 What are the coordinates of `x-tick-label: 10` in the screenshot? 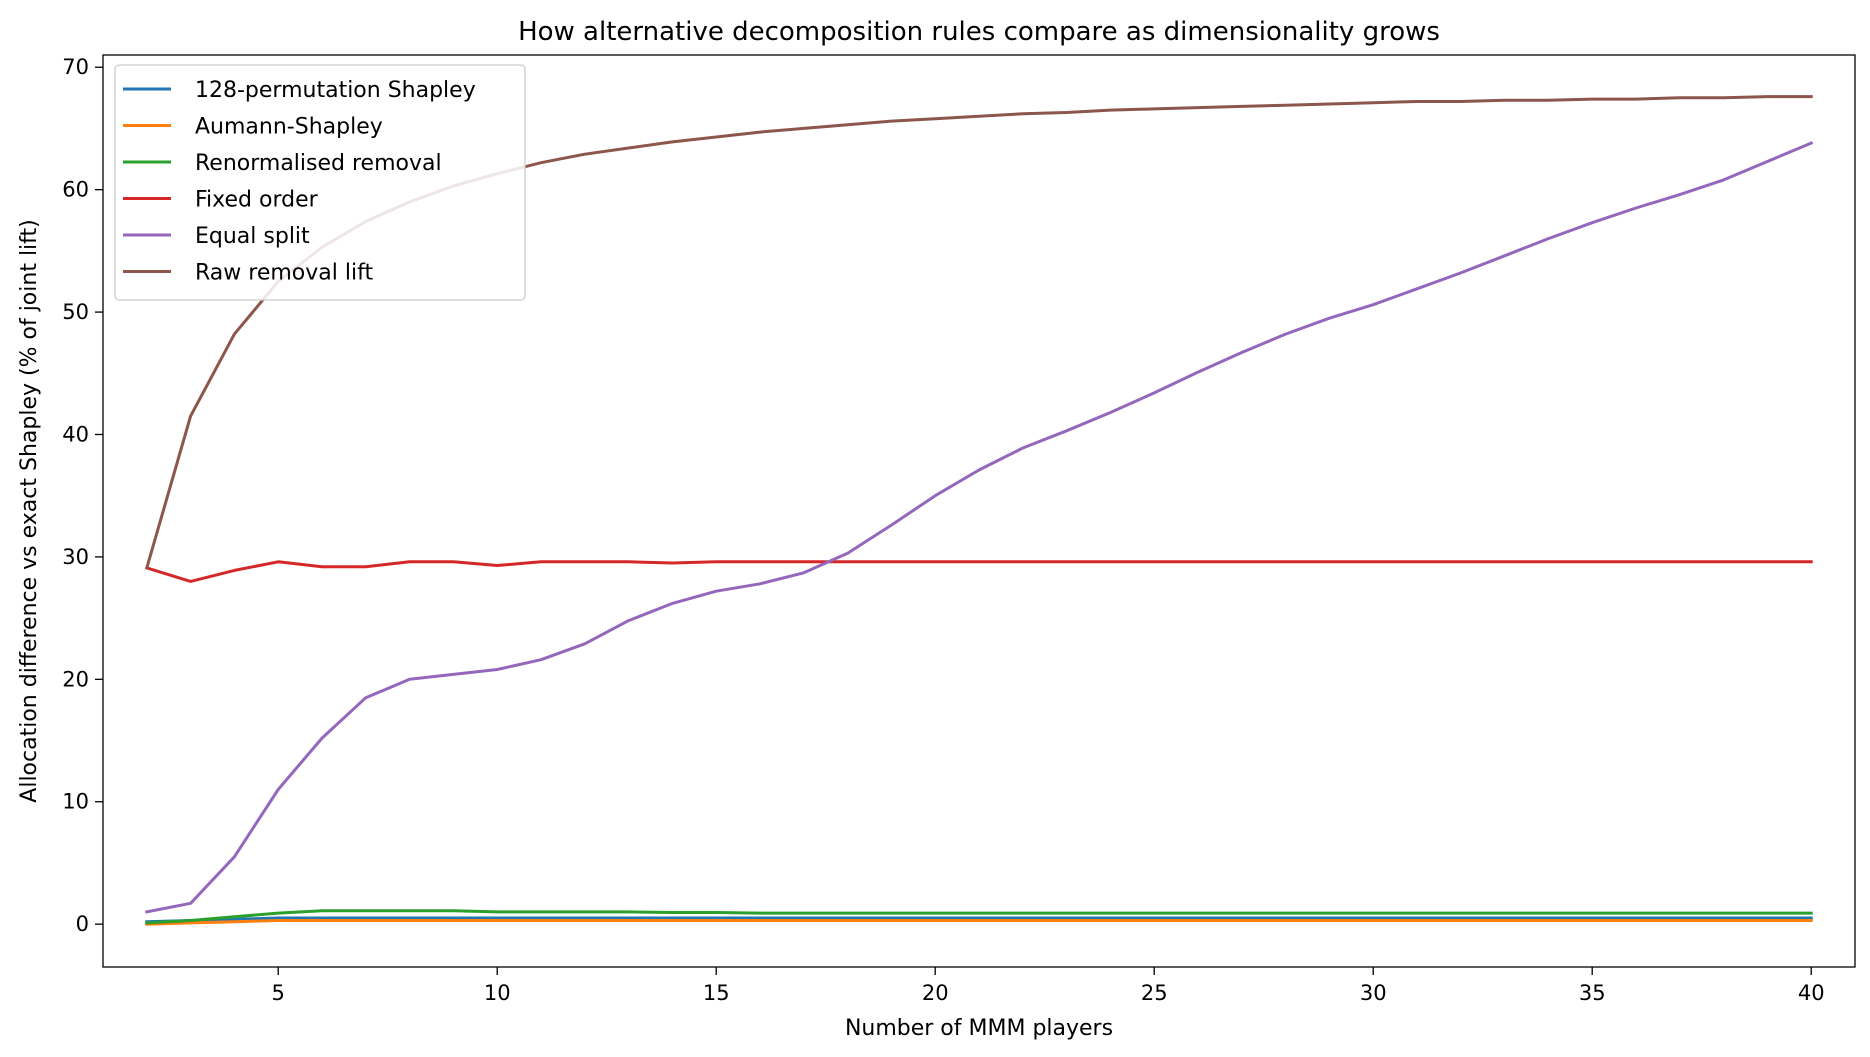 It's located at (497, 993).